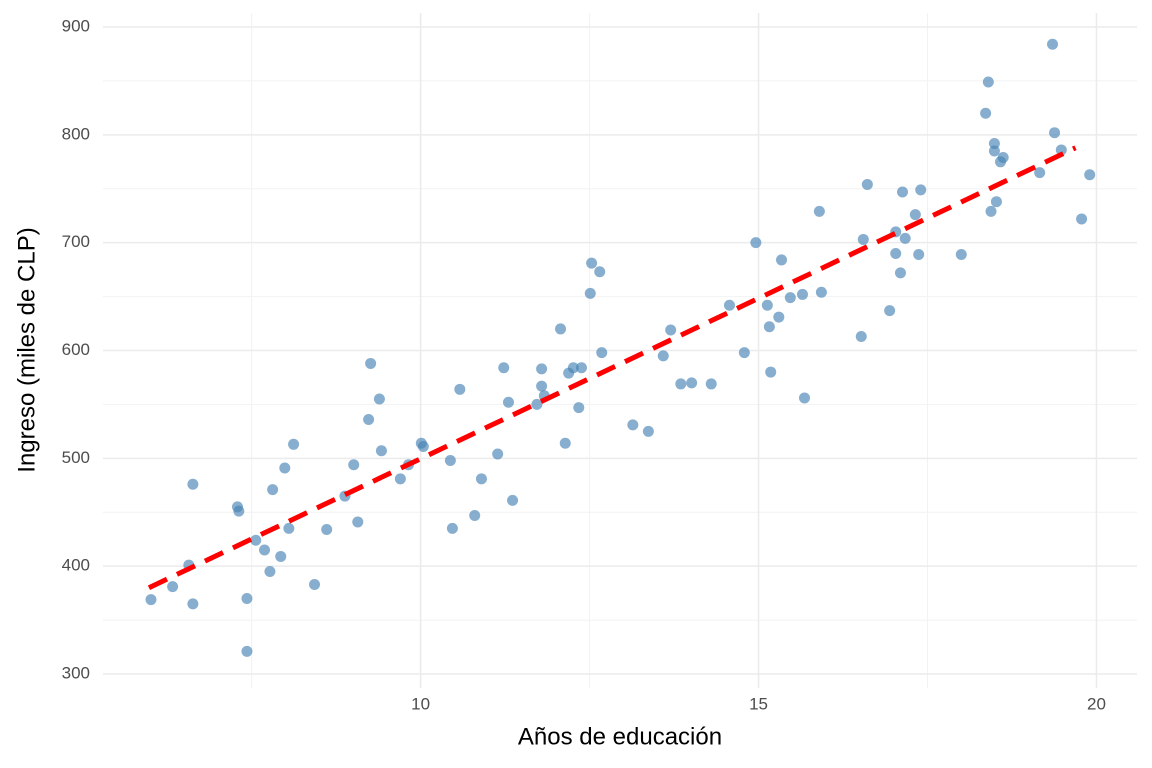 This screenshot has width=1152, height=768. I want to click on y-axis-title: Ingreso (miles de CLP), so click(26, 349).